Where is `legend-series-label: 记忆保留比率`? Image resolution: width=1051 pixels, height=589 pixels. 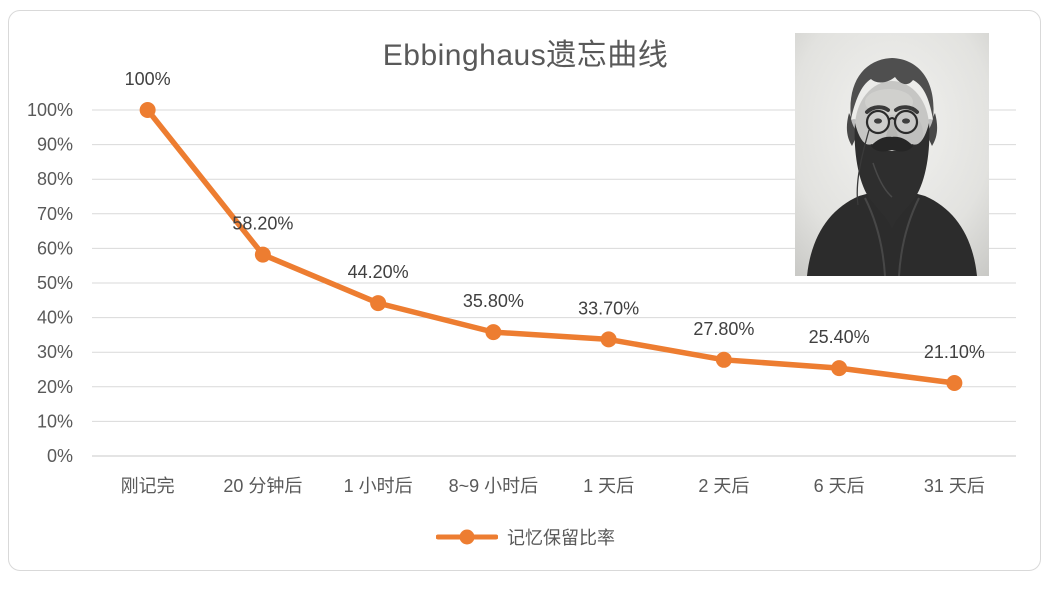
legend-series-label: 记忆保留比率 is located at coordinates (561, 538).